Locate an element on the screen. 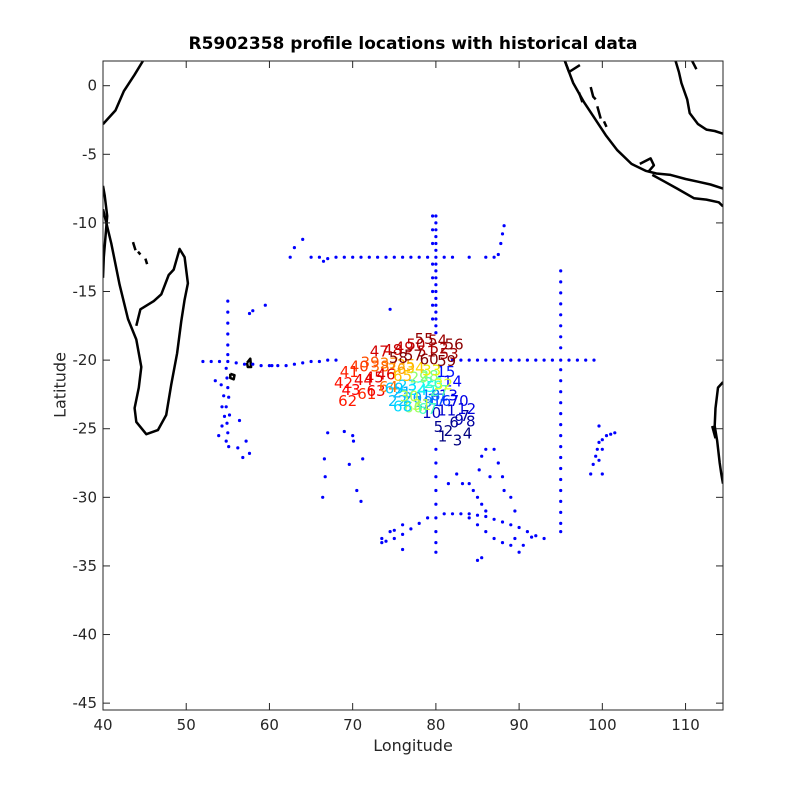 The image size is (800, 800). profile-label: 32 is located at coordinates (443, 384).